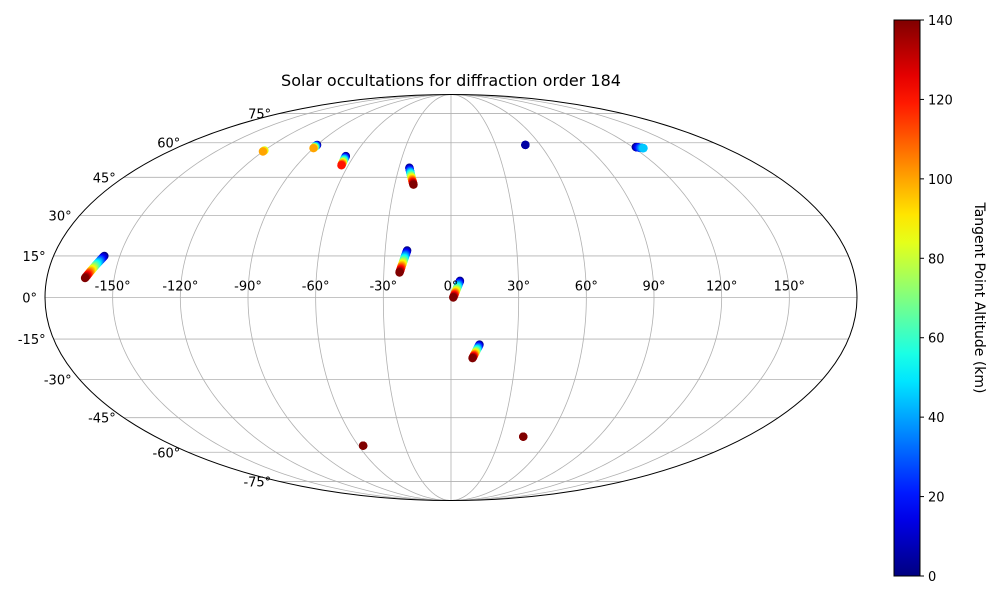 The height and width of the screenshot is (600, 1000). Describe the element at coordinates (60, 216) in the screenshot. I see `y-tick-label: 30°` at that location.